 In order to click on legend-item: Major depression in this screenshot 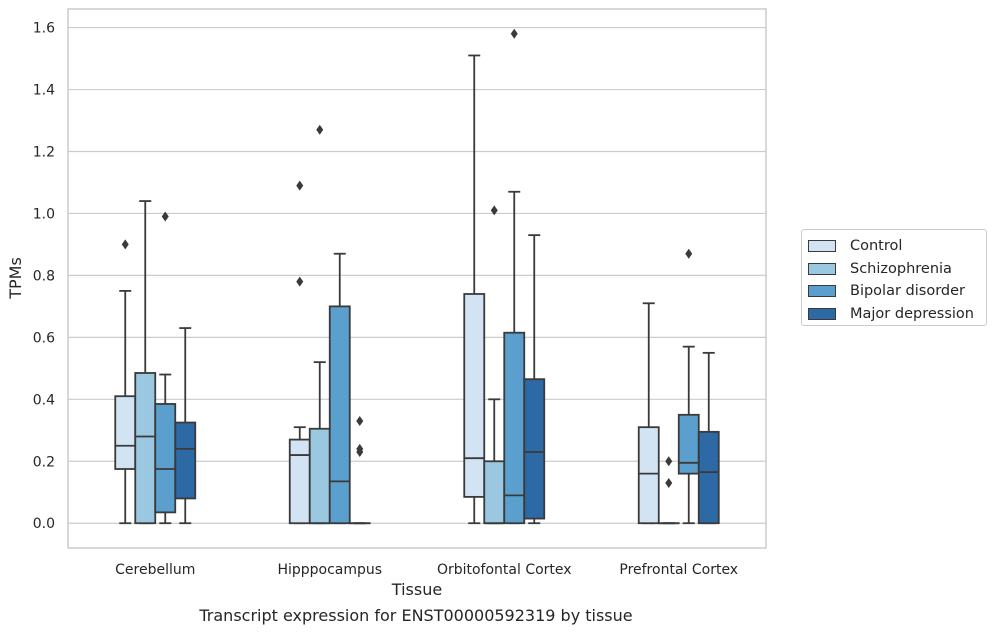, I will do `click(897, 314)`.